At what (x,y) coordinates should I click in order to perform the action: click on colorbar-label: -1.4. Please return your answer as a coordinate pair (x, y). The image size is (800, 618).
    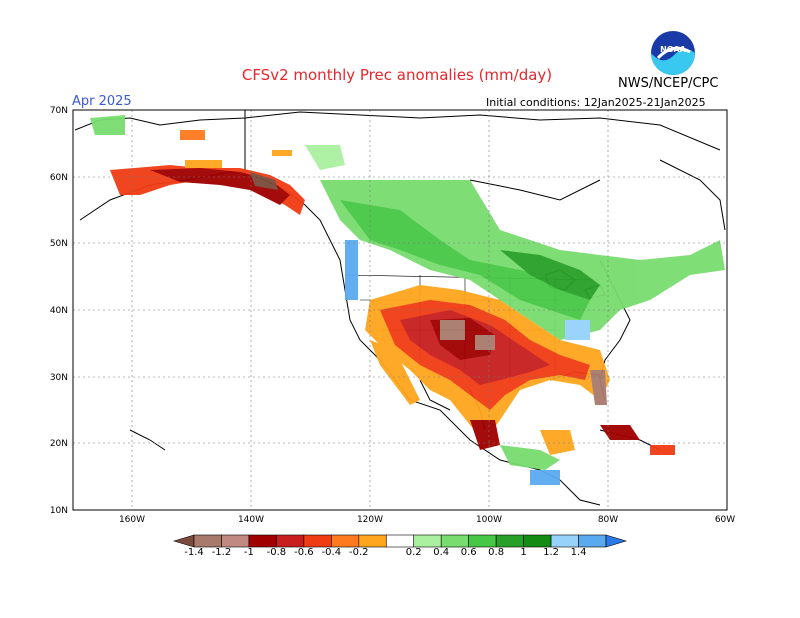
    Looking at the image, I should click on (194, 552).